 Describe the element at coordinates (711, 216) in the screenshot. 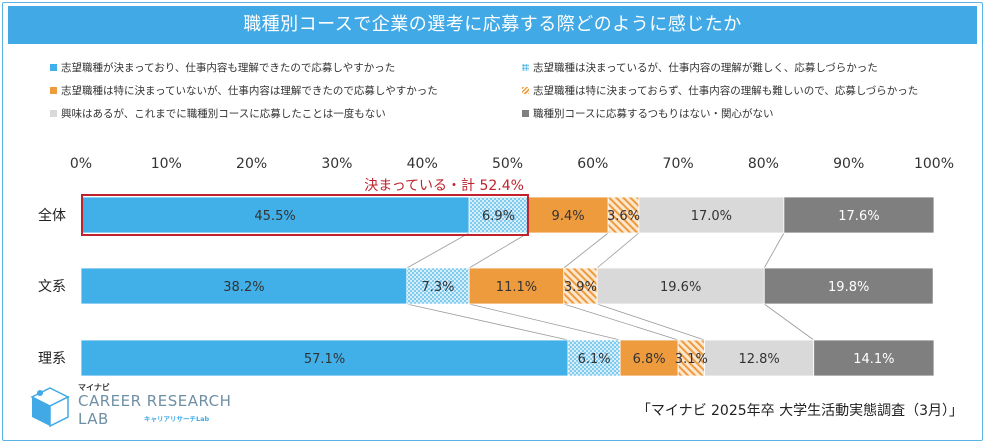

I see `data-label: 17.0%` at that location.